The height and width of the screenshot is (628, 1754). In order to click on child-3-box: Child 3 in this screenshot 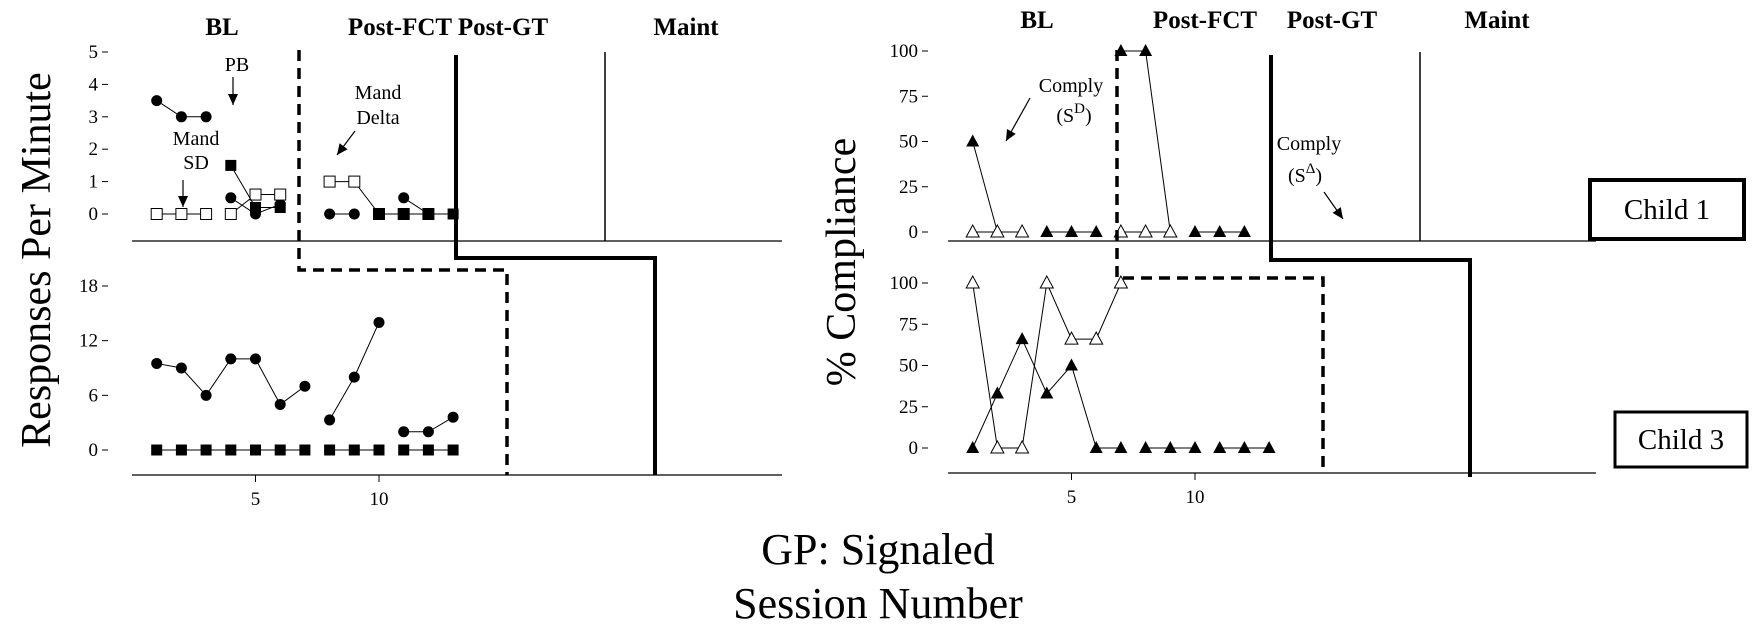, I will do `click(1681, 439)`.